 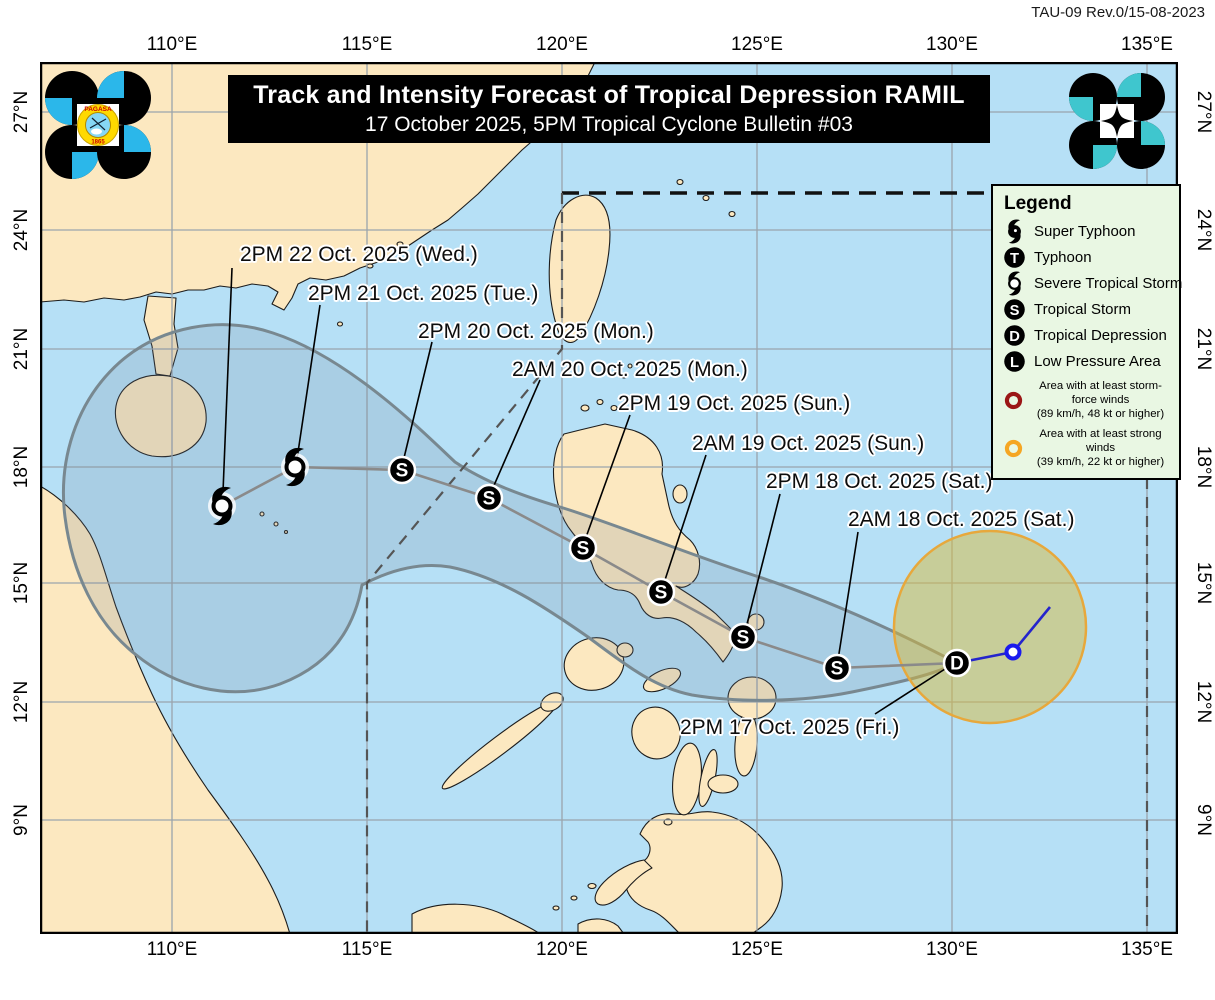 What do you see at coordinates (464, 563) in the screenshot?
I see `par-boundary-west` at bounding box center [464, 563].